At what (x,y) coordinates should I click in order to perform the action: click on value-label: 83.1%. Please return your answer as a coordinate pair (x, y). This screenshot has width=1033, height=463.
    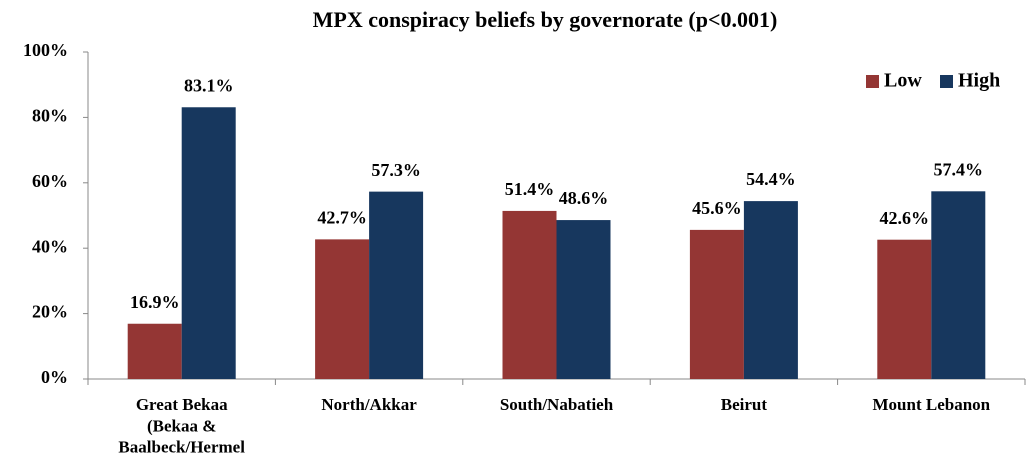
    Looking at the image, I should click on (209, 85).